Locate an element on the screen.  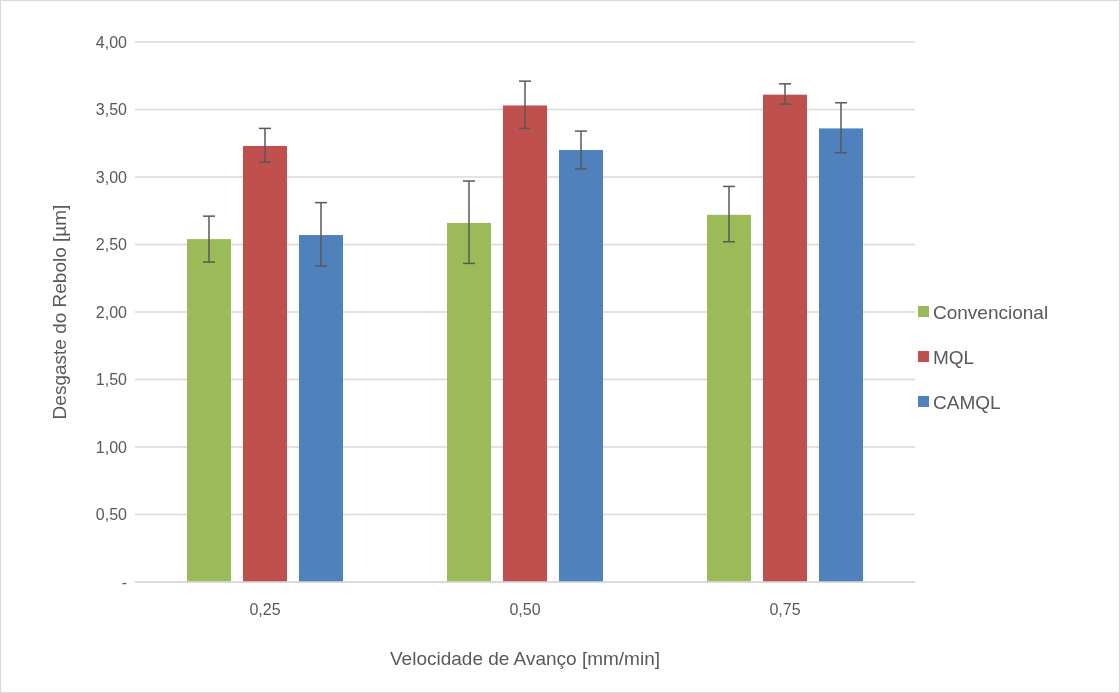
y-tick-label: 3,00 is located at coordinates (111, 177).